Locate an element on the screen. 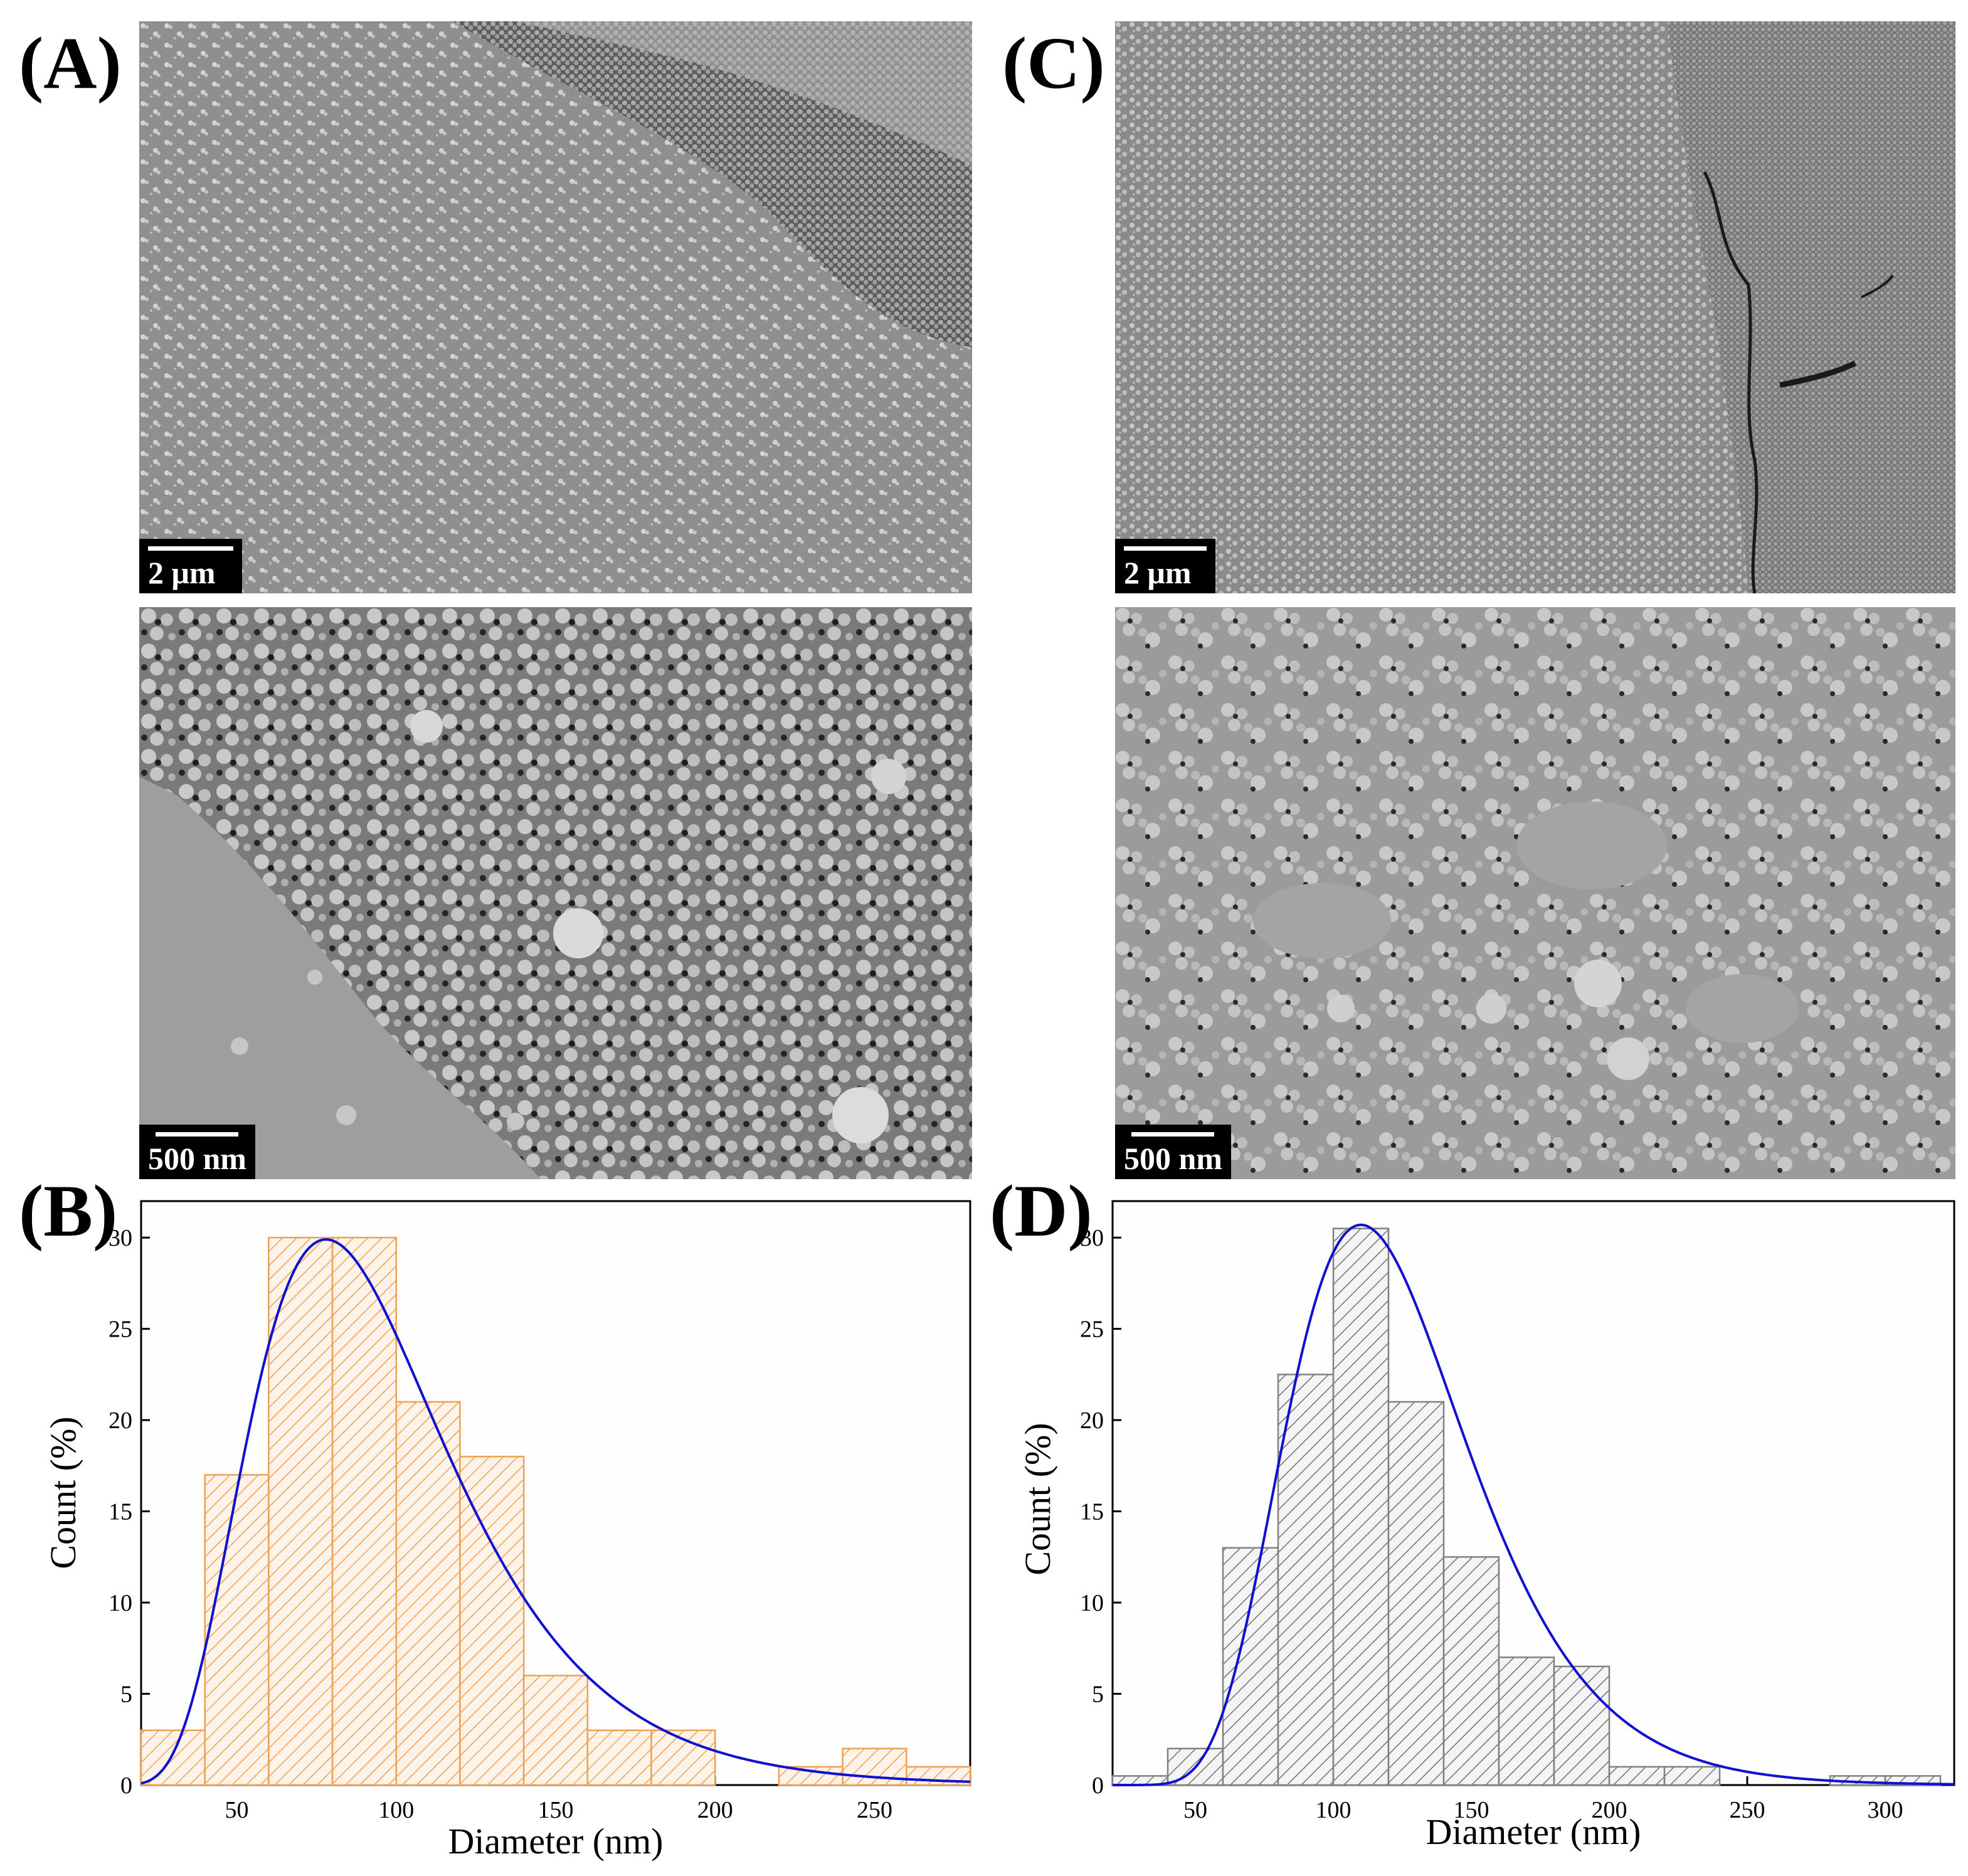  y-tick-label-d: 15 is located at coordinates (1092, 1512).